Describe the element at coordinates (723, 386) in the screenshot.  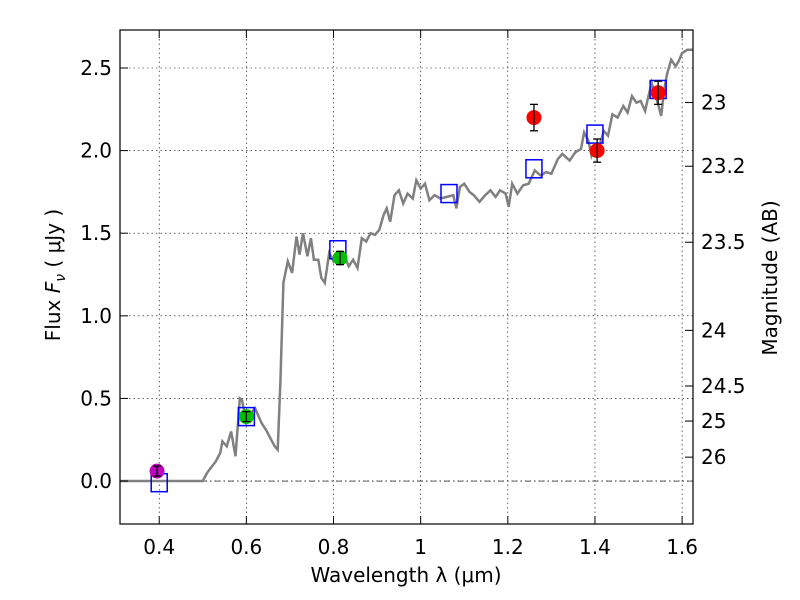
I see `magnitude-tick-label: 24.5` at that location.